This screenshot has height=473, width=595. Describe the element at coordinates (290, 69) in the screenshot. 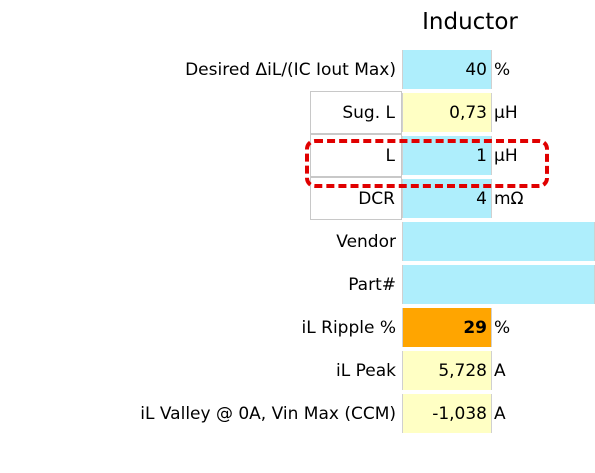

I see `row-label: Desired ΔiL/(IC Iout Max)` at that location.